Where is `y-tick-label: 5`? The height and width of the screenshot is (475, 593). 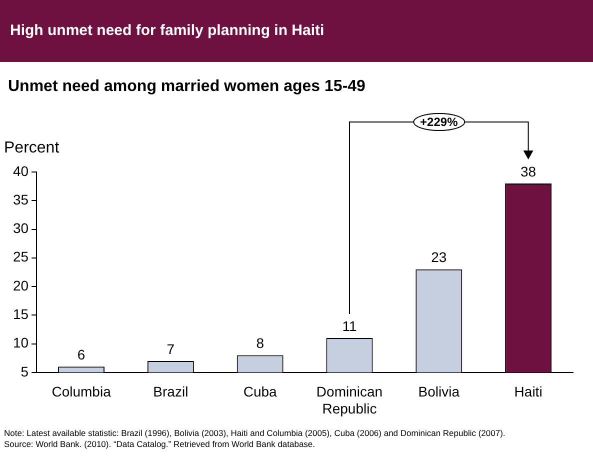
y-tick-label: 5 is located at coordinates (24, 371).